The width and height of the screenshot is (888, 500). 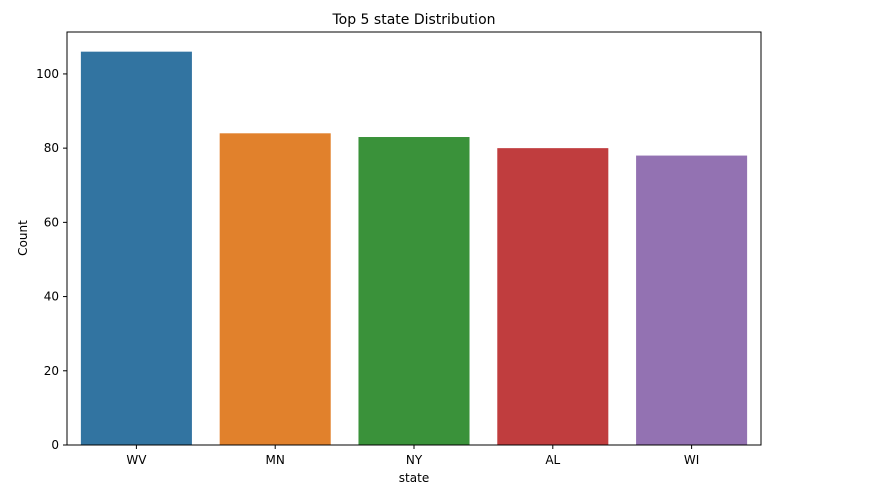 I want to click on x-tick-label: AL, so click(x=552, y=460).